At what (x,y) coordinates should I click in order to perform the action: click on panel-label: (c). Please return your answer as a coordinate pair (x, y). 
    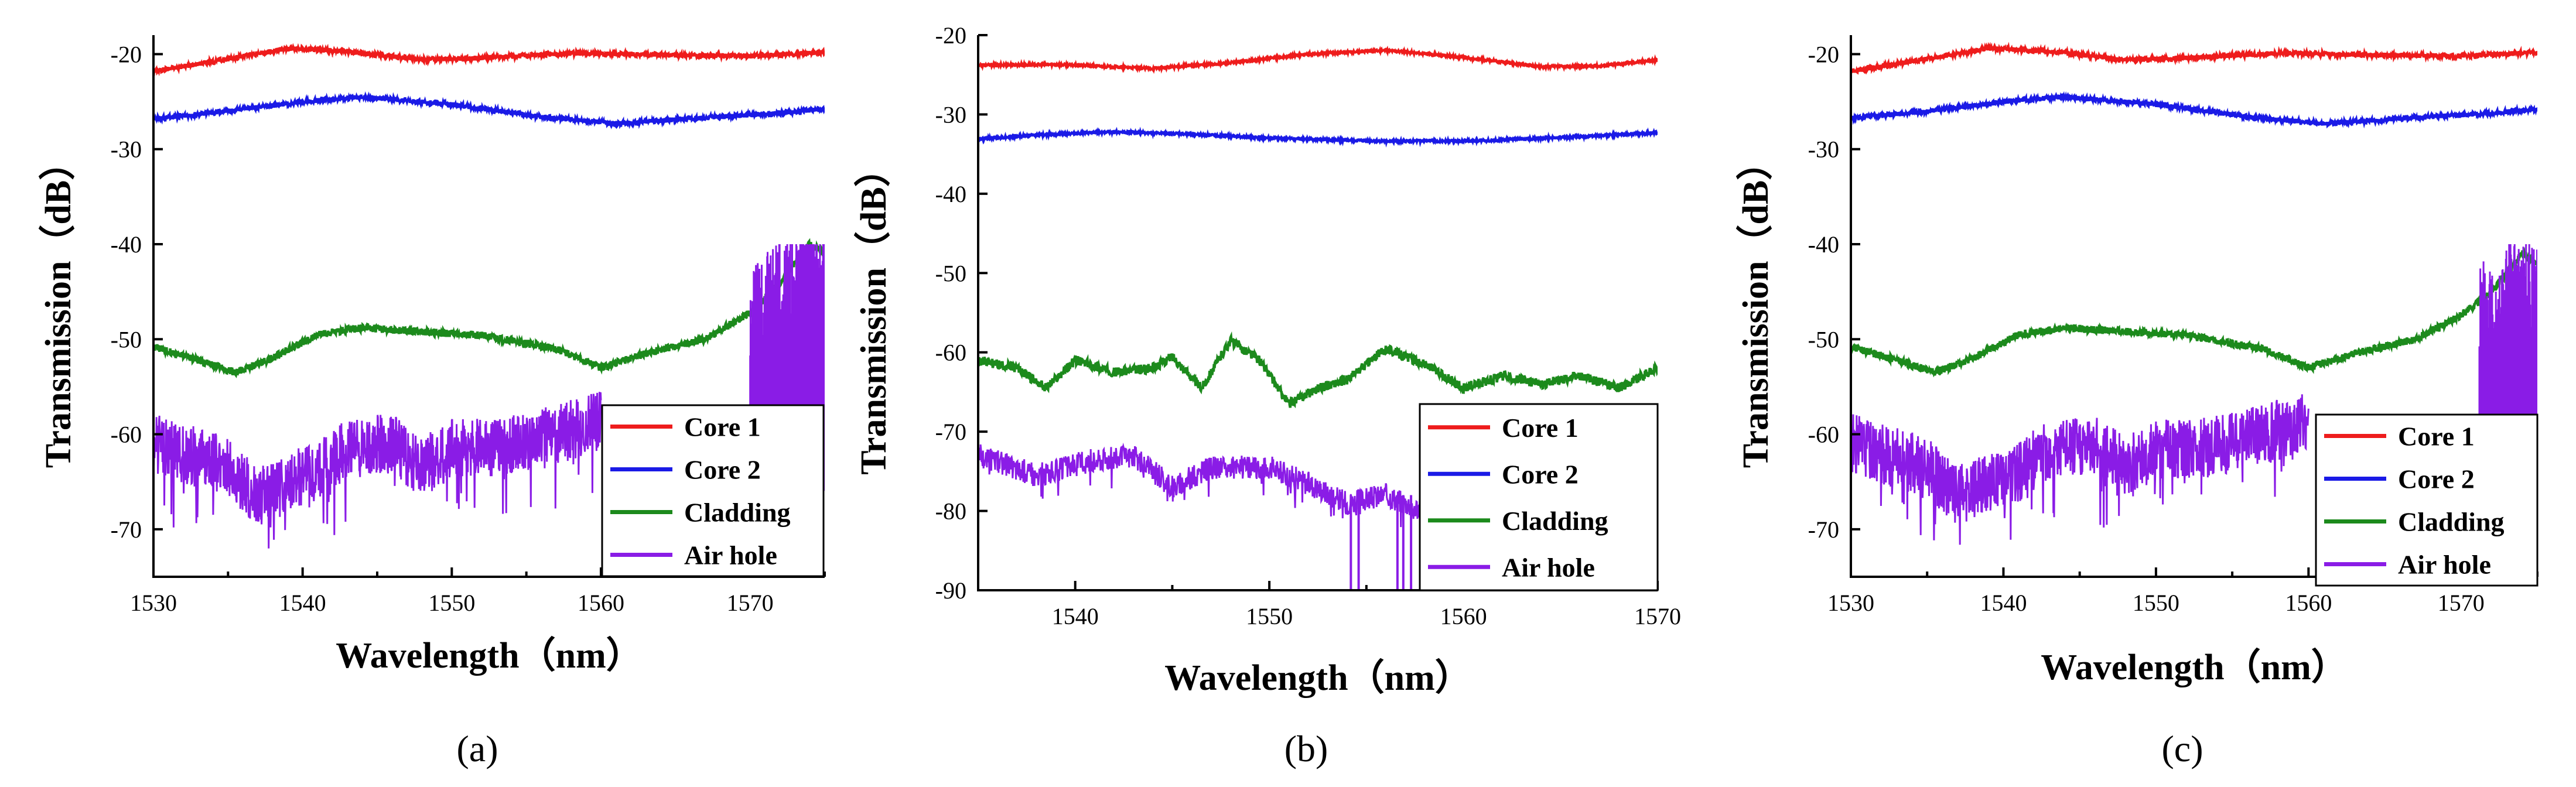
    Looking at the image, I should click on (2182, 748).